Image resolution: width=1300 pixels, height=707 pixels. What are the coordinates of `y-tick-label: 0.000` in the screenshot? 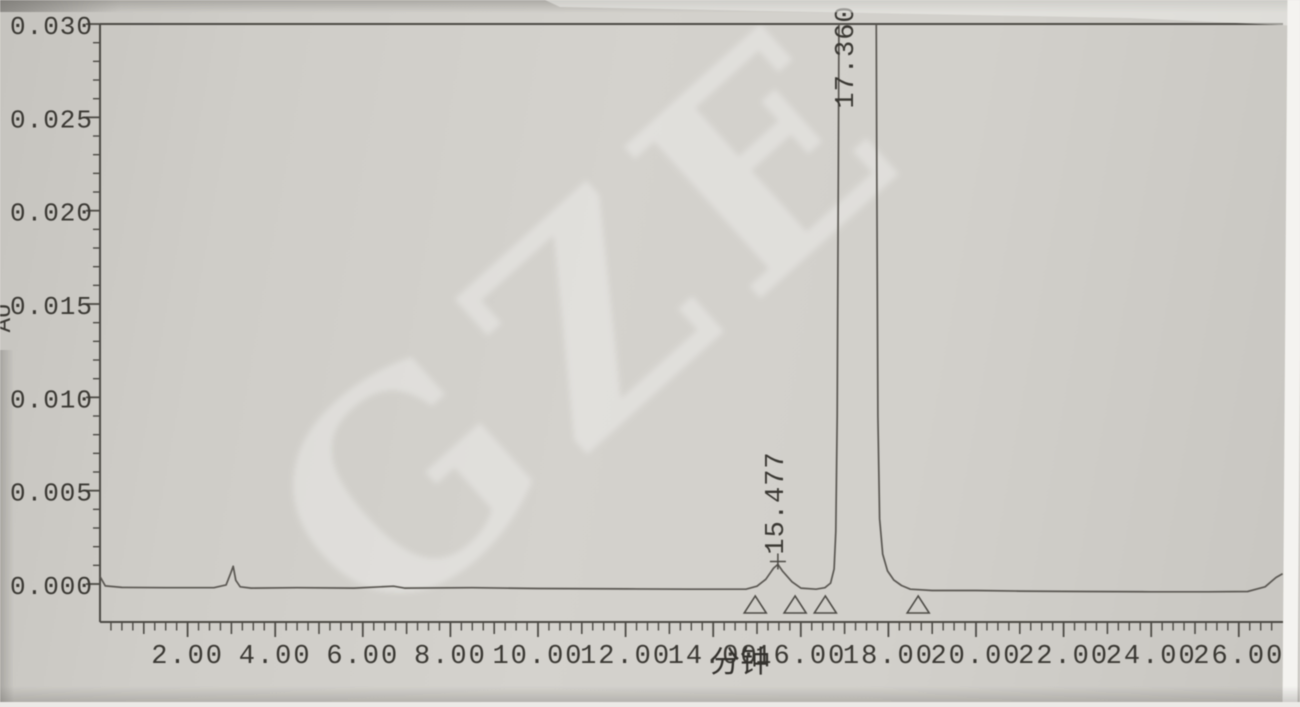 It's located at (51, 587).